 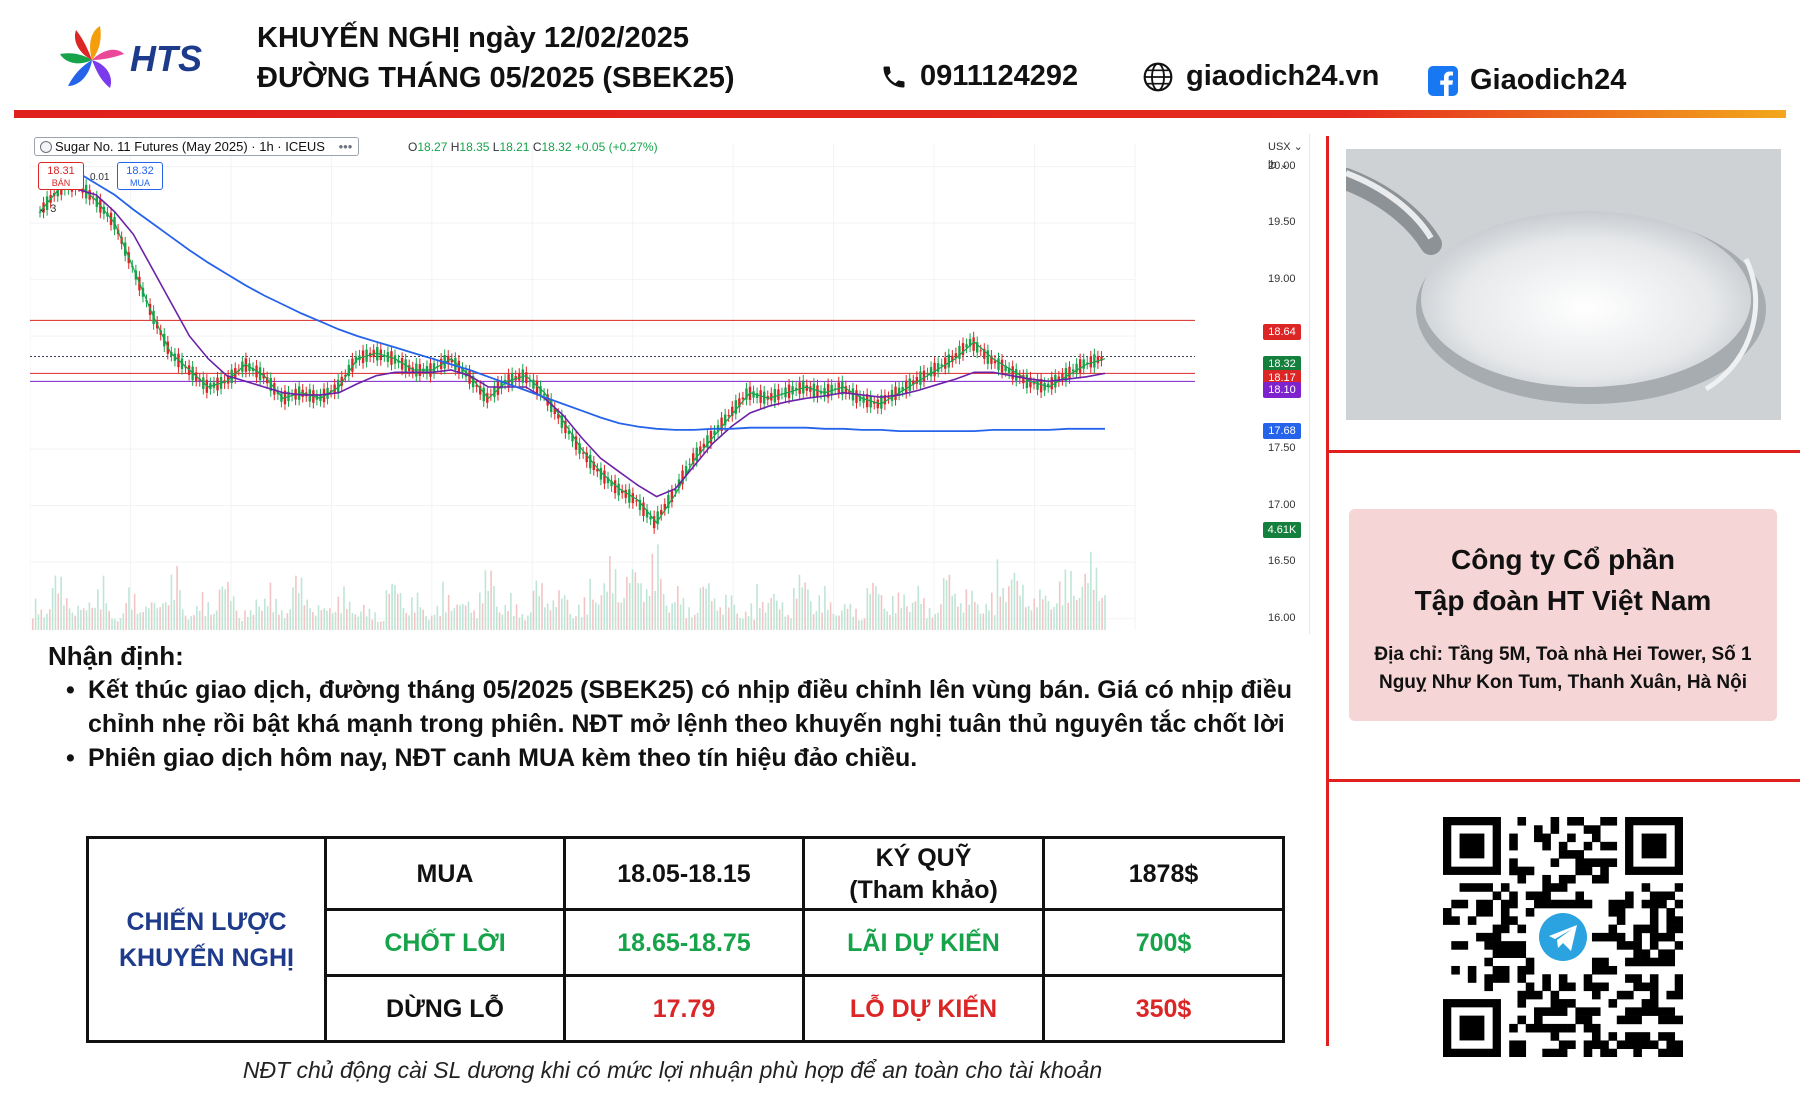 What do you see at coordinates (47, 209) in the screenshot?
I see `indicator-toggle: ⌄ 3` at bounding box center [47, 209].